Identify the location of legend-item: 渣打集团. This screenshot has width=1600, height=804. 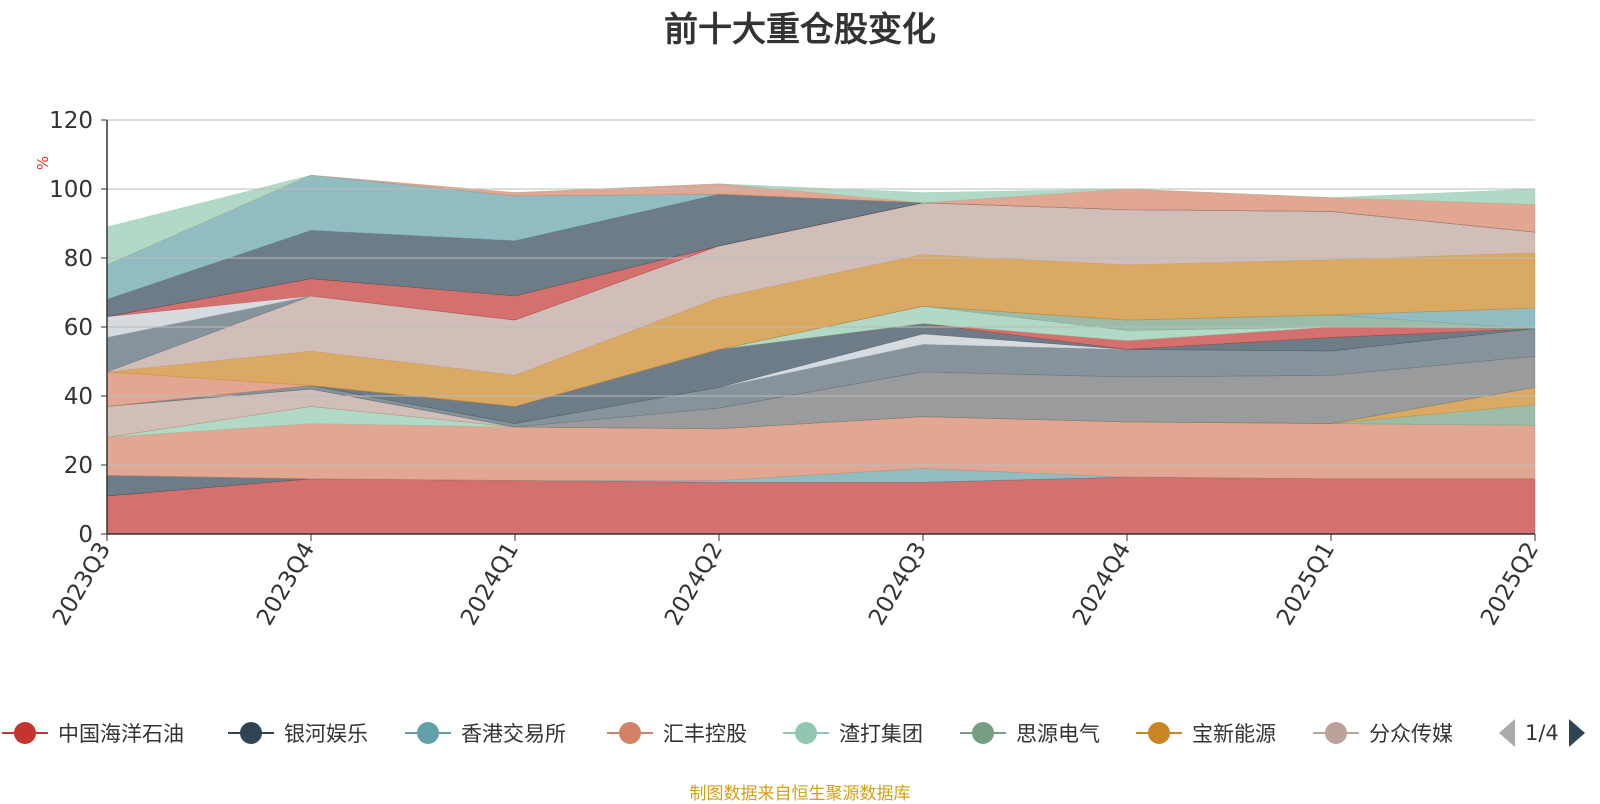
(852, 733).